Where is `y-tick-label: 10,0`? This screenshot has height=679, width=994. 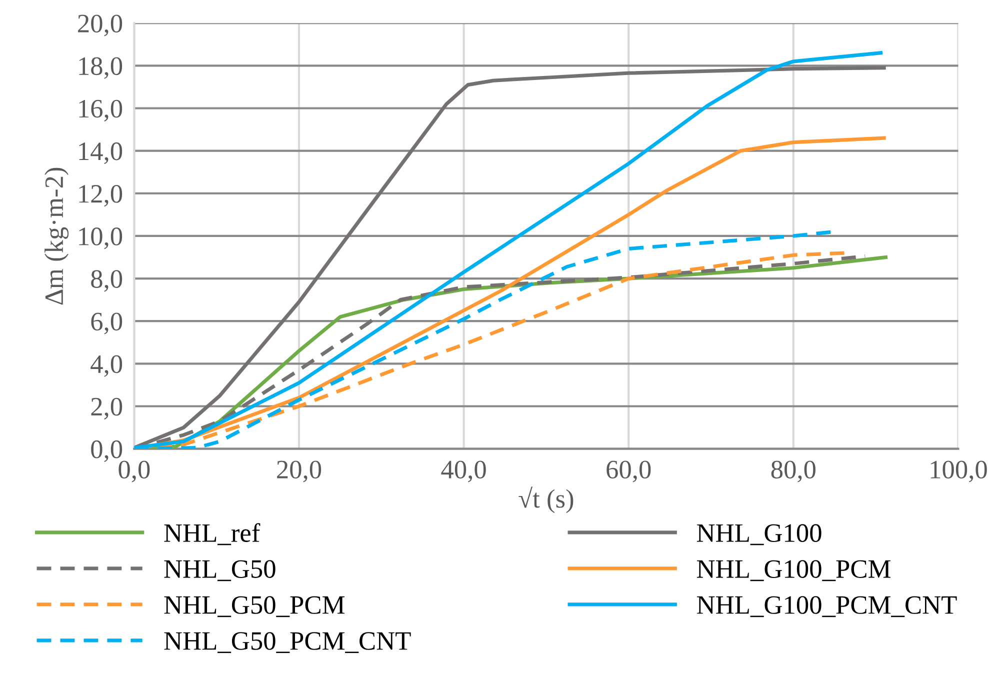
y-tick-label: 10,0 is located at coordinates (100, 239).